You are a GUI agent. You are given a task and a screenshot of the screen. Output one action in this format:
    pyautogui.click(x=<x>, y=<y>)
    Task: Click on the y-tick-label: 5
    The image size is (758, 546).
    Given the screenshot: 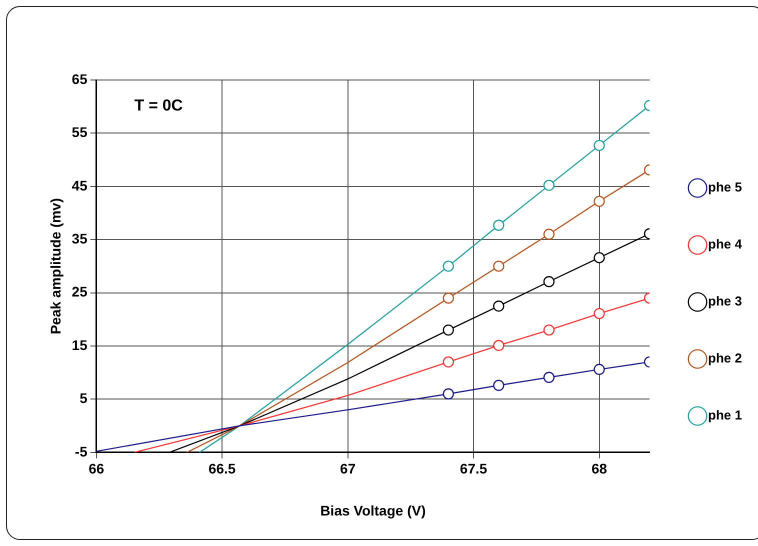 What is the action you would take?
    pyautogui.click(x=84, y=398)
    